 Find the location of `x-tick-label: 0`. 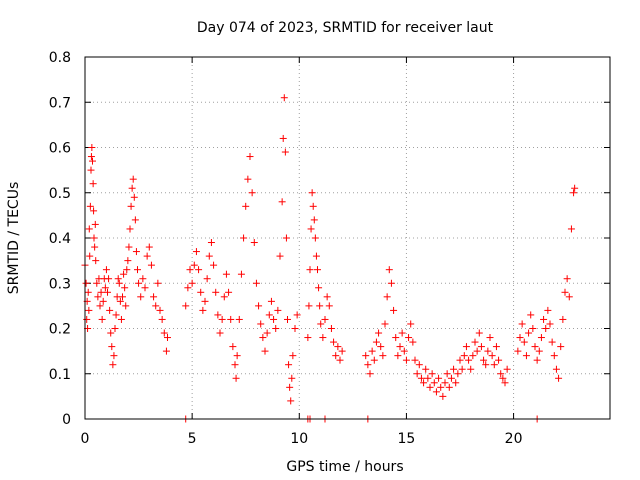

x-tick-label: 0 is located at coordinates (85, 439).